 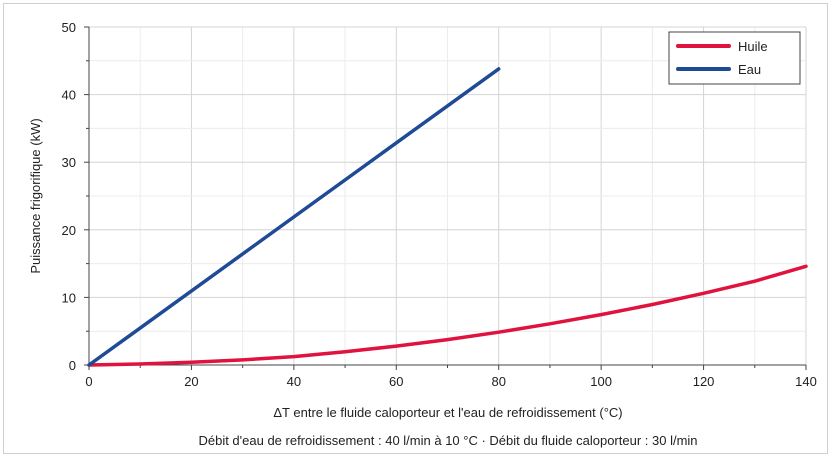 I want to click on x-tick-label: 140, so click(x=806, y=381).